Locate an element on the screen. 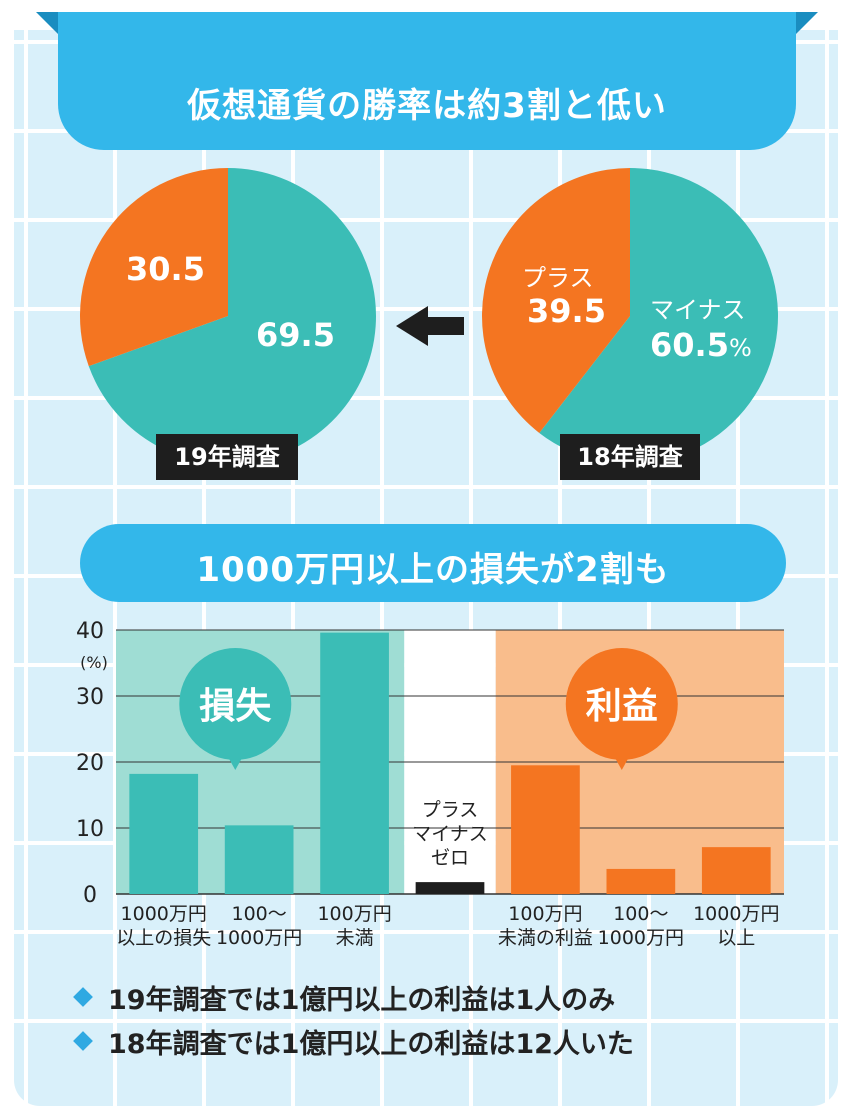 This screenshot has width=854, height=1120. badge-label: 損失 is located at coordinates (235, 706).